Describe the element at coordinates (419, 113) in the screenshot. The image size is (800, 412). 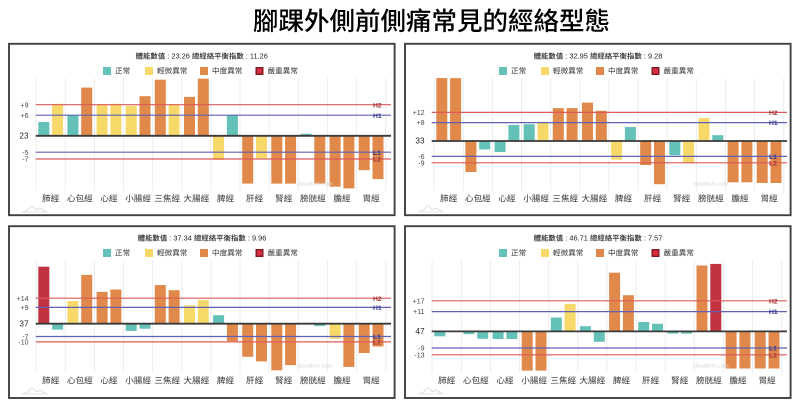
I see `svg-text: +12` at that location.